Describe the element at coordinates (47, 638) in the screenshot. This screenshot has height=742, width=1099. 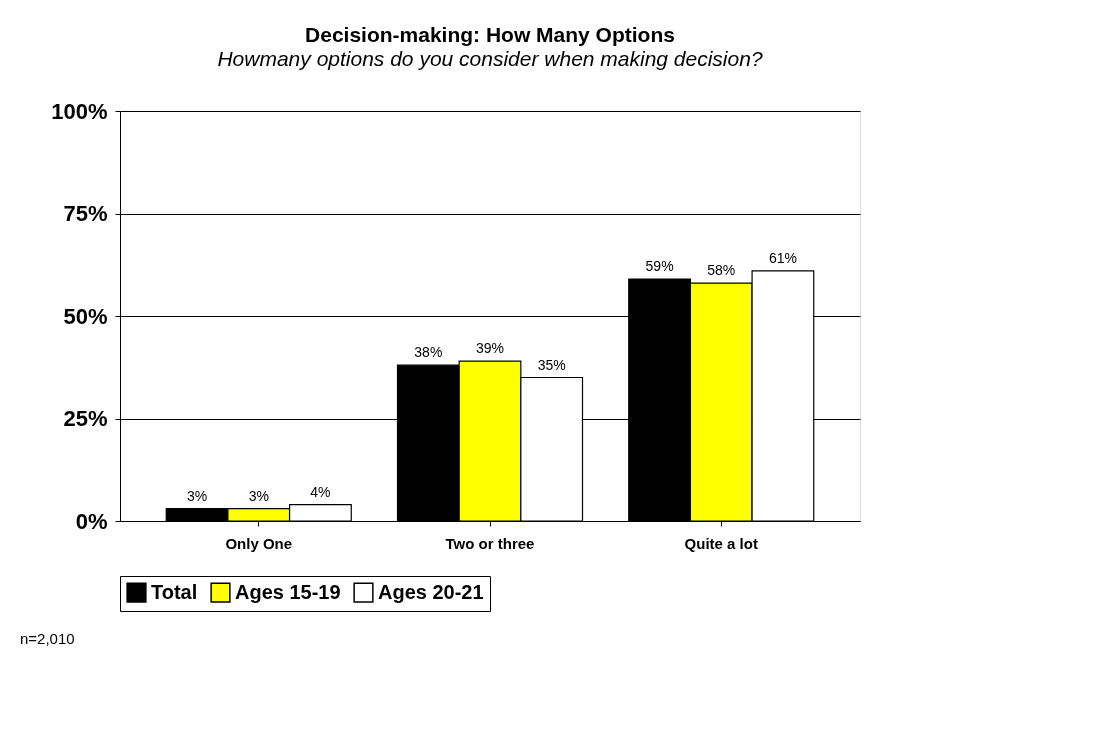
I see `text: n=2,010` at that location.